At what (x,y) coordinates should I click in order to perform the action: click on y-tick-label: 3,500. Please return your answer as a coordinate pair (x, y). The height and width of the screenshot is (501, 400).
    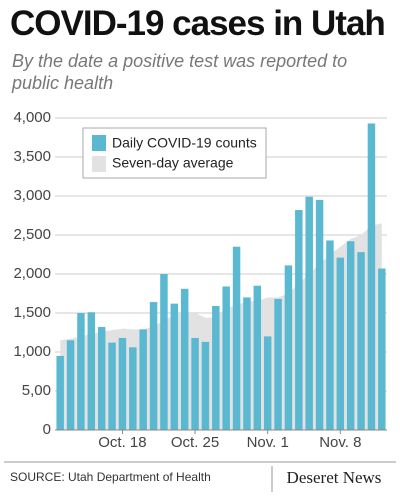
    Looking at the image, I should click on (32, 156).